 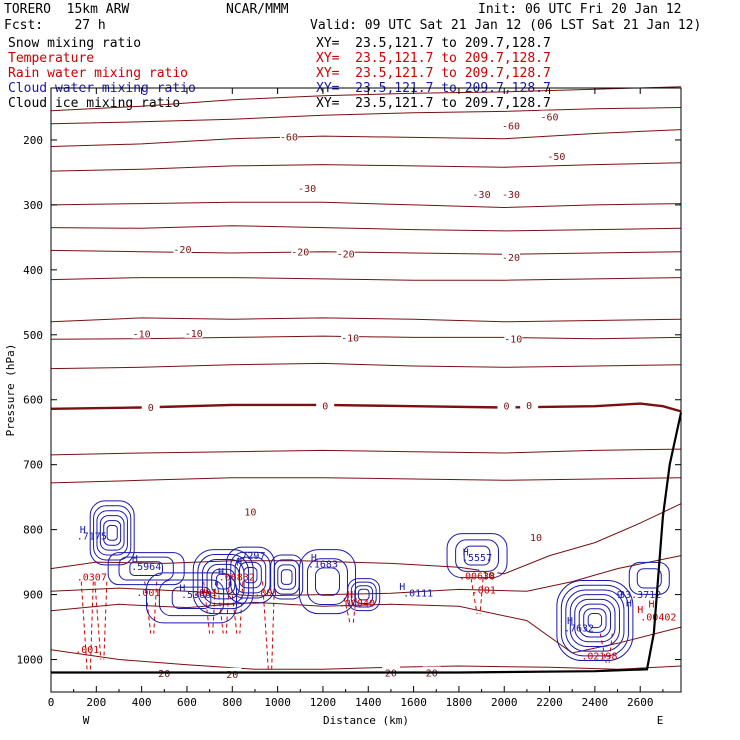 I want to click on cloud-water-label: .7175, so click(x=92, y=536).